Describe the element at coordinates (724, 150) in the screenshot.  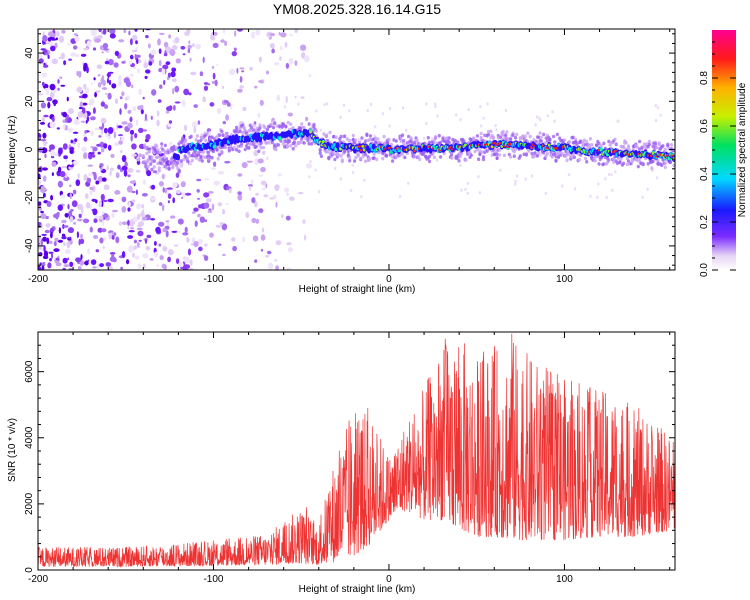
I see `colorbar-gradient` at that location.